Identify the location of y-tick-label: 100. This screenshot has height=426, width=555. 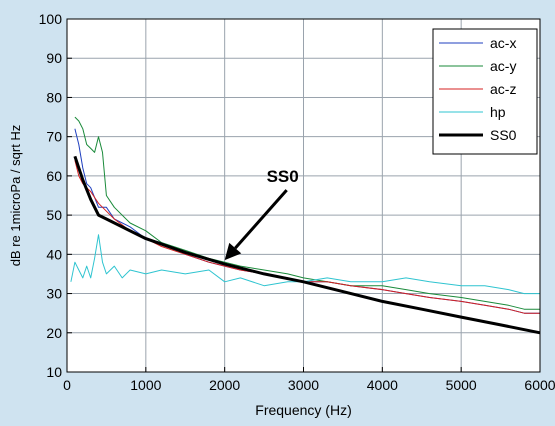
(51, 19).